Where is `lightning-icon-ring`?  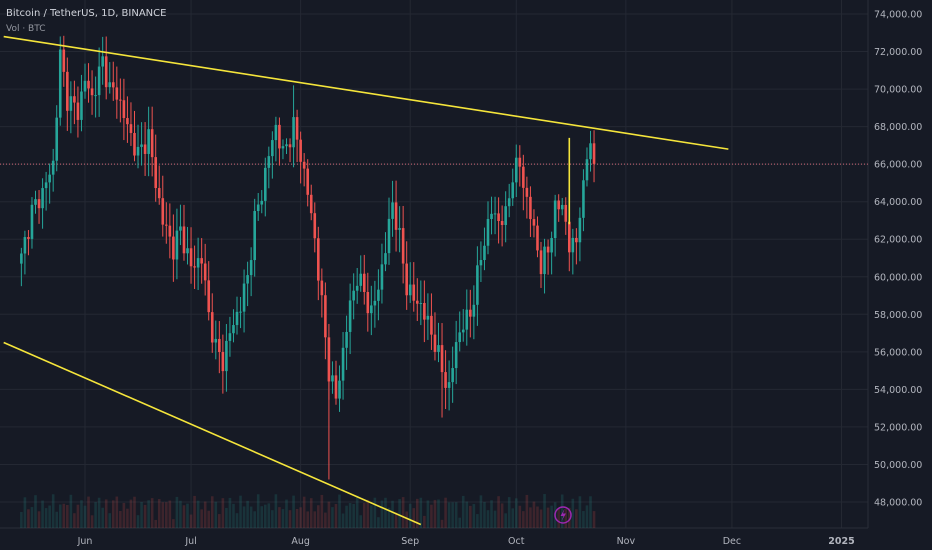
lightning-icon-ring is located at coordinates (563, 515).